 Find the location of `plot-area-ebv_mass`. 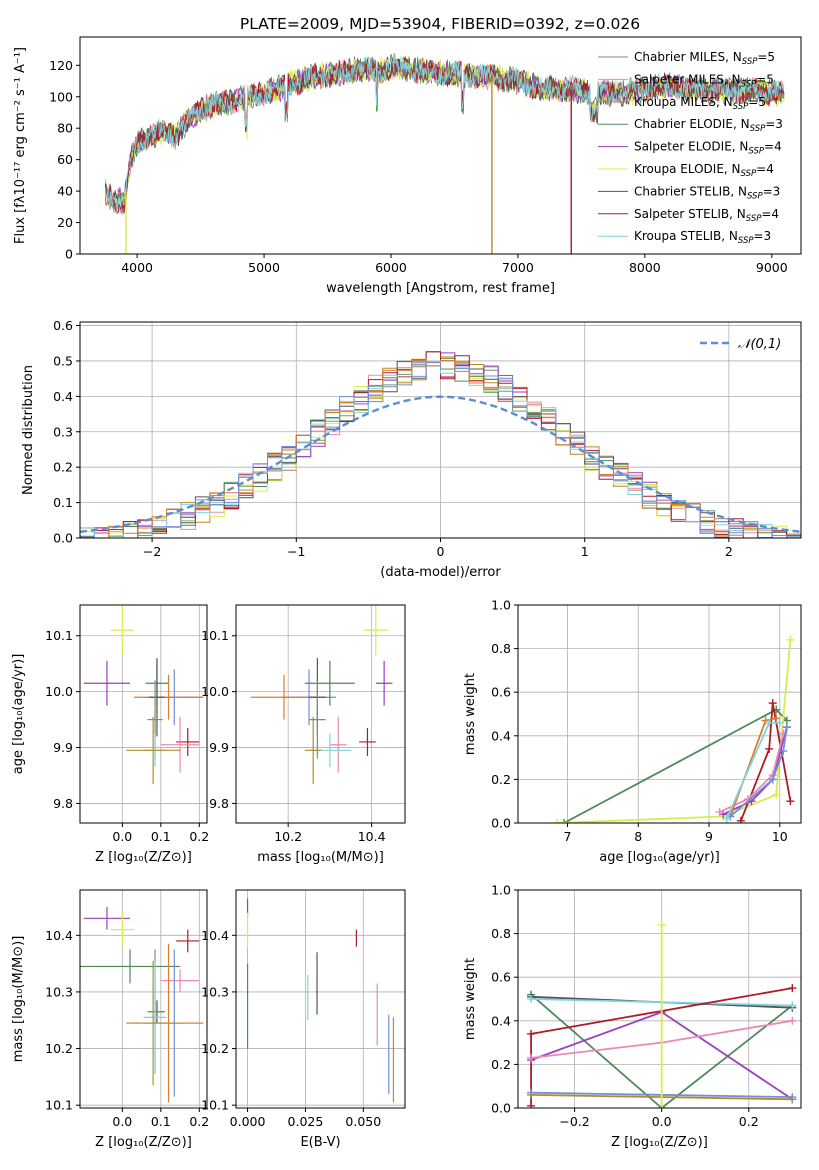

plot-area-ebv_mass is located at coordinates (320, 1000).